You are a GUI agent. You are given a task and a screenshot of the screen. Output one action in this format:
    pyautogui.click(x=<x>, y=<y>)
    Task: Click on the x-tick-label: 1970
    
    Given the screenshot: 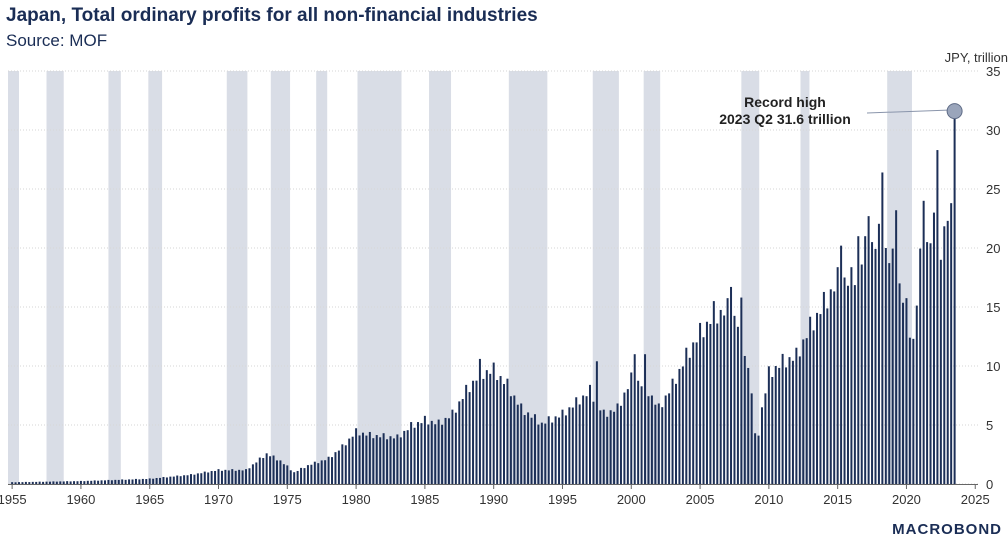 What is the action you would take?
    pyautogui.click(x=218, y=499)
    